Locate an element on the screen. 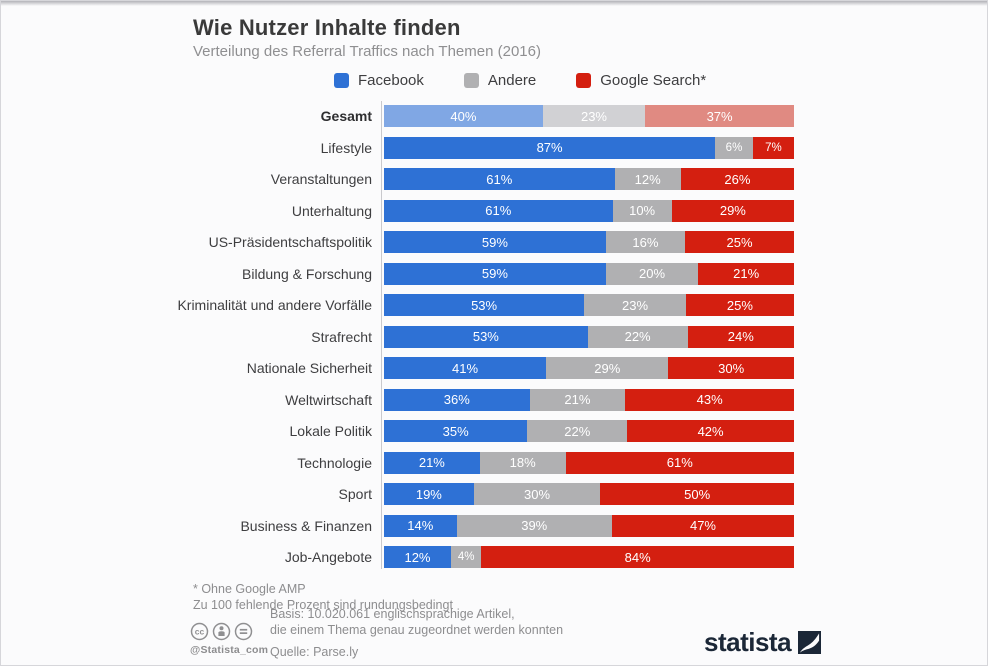 This screenshot has height=666, width=988. attribution-icon is located at coordinates (221, 631).